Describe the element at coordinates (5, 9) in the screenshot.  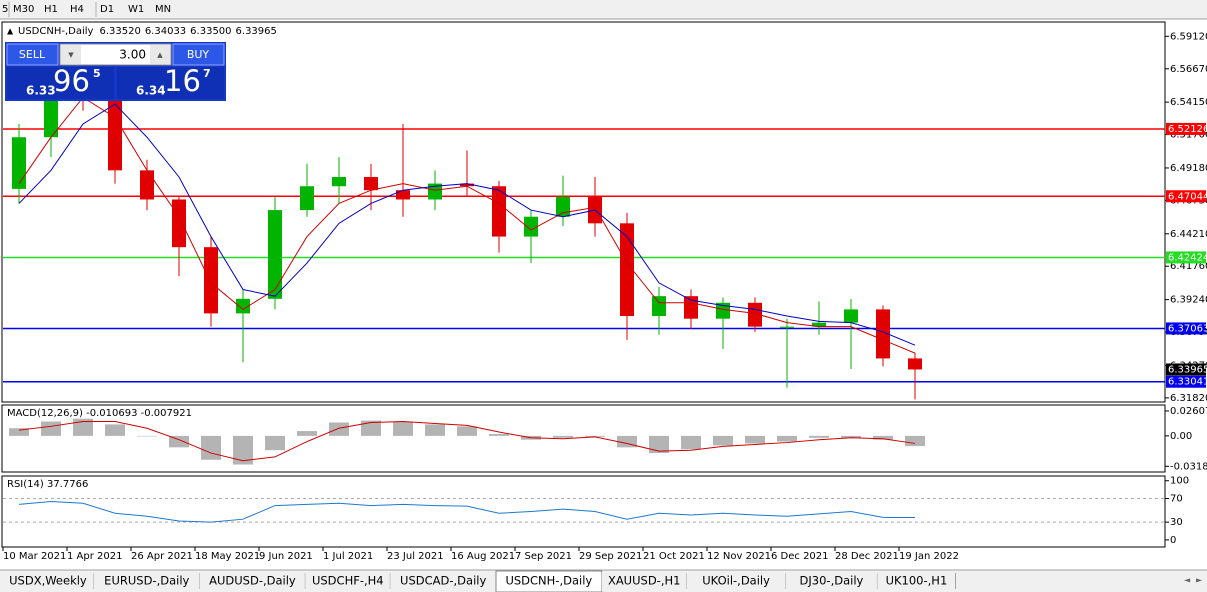
I see `timeframe-button: 5` at that location.